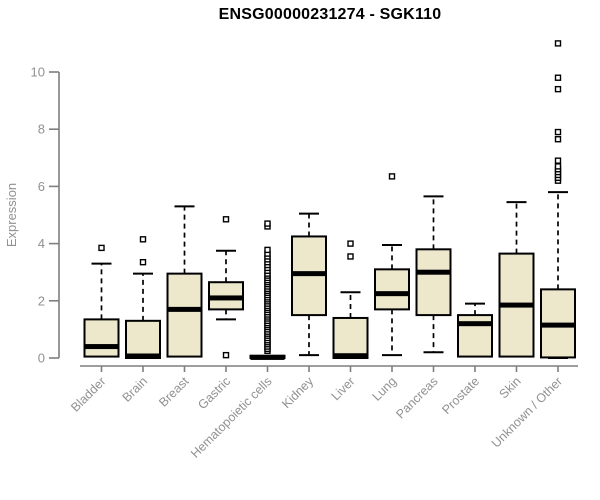 The width and height of the screenshot is (600, 500). Describe the element at coordinates (11, 215) in the screenshot. I see `y-axis-label: Expression` at that location.